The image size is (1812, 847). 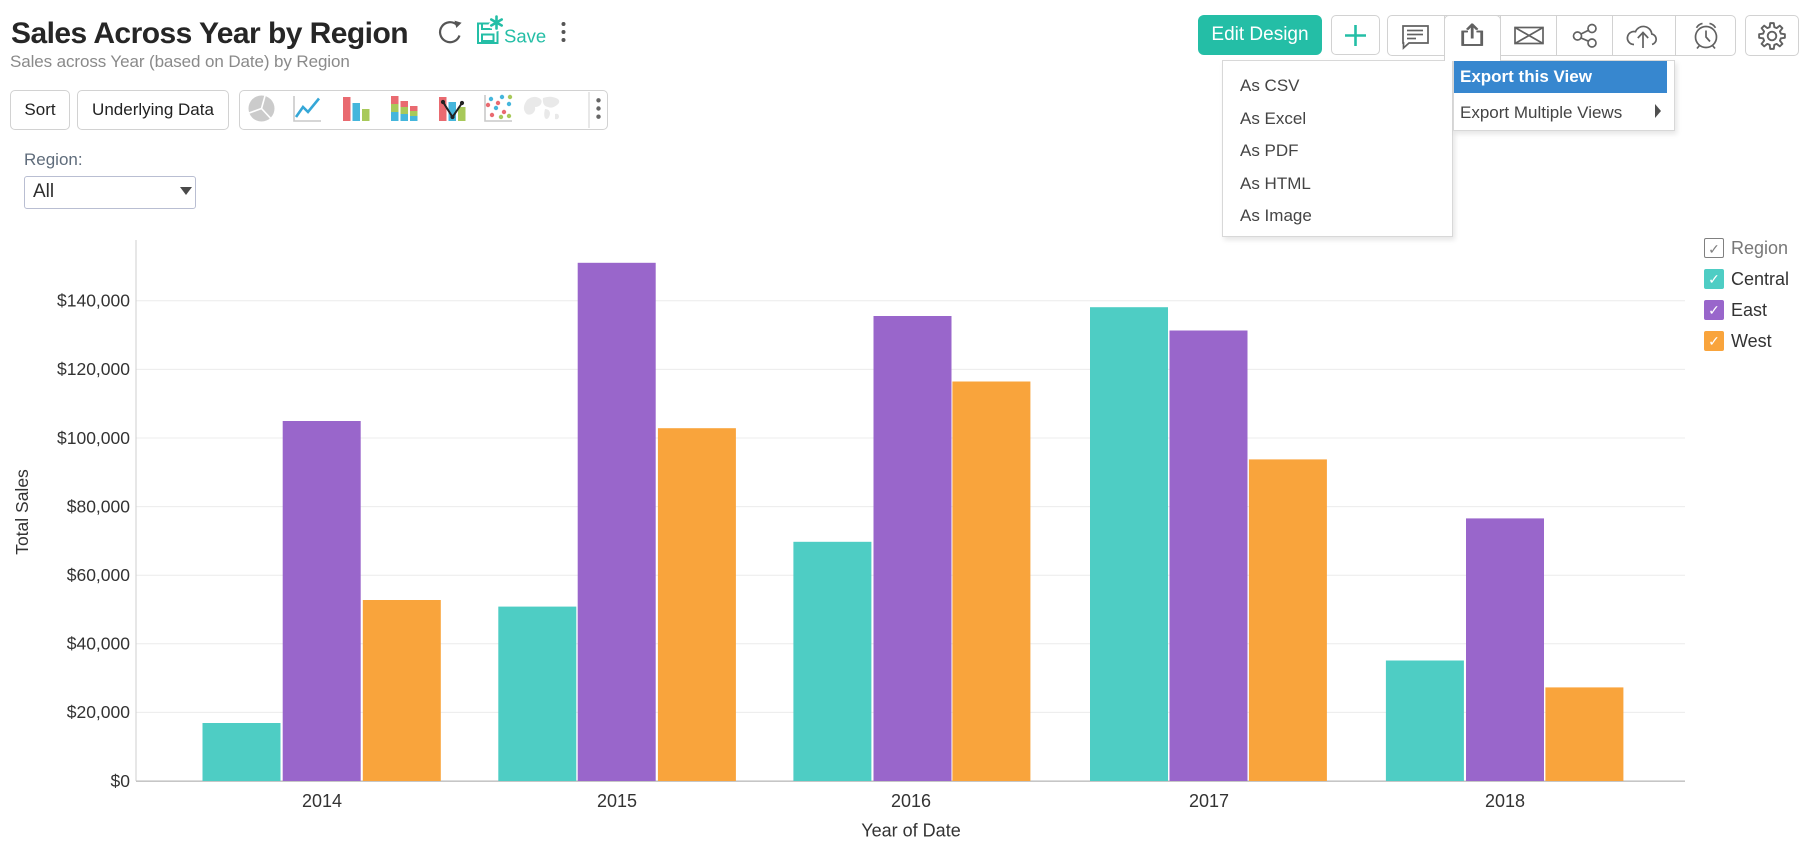 I want to click on svg-text: 2017, so click(x=1209, y=801).